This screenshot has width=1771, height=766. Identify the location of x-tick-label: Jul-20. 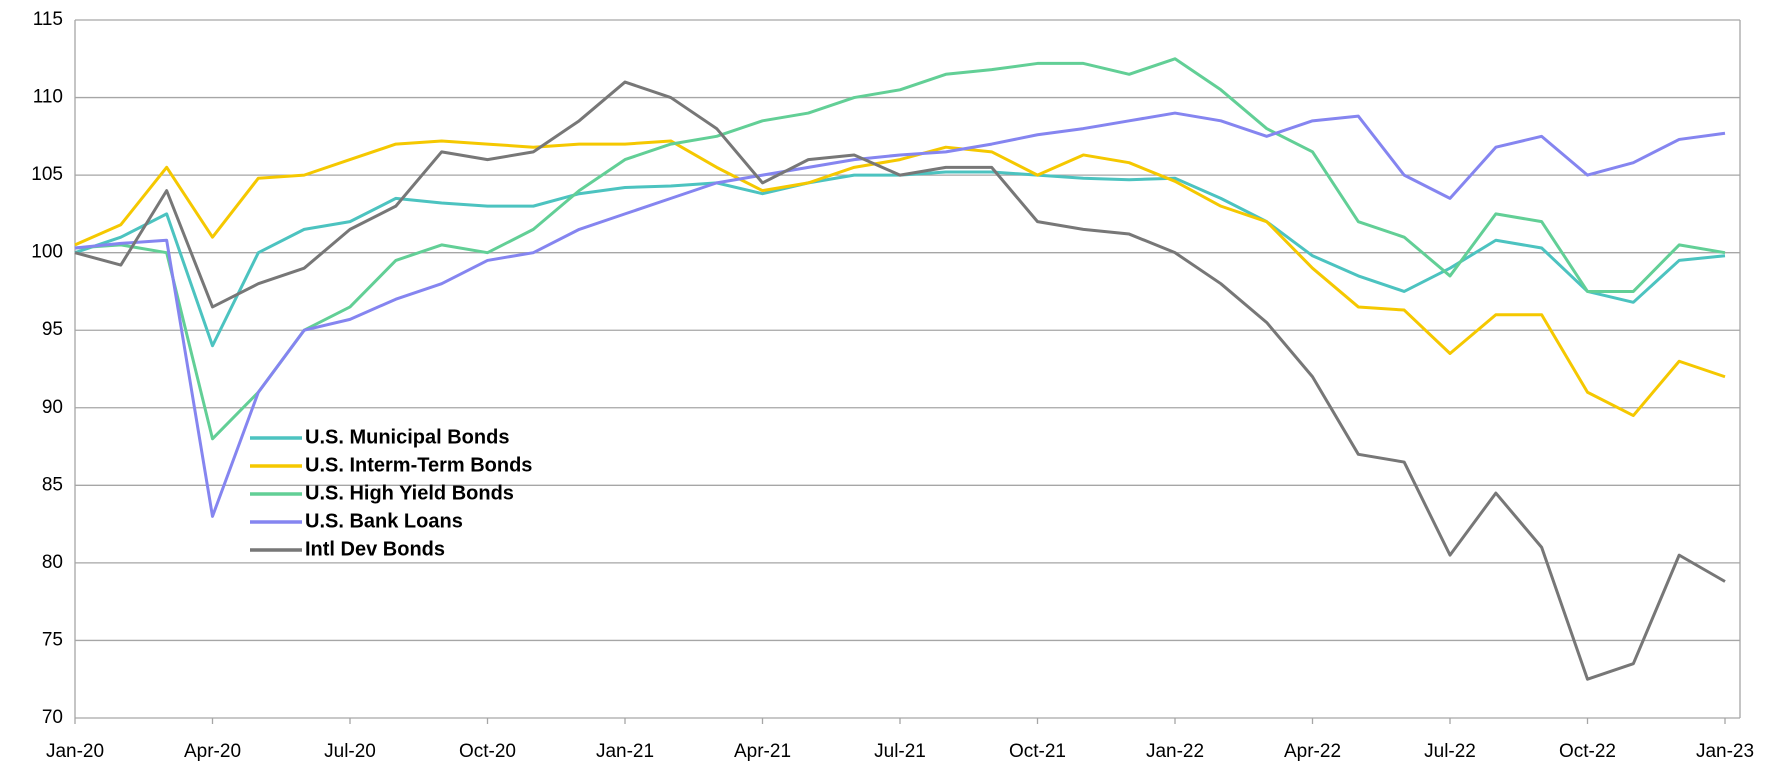
(350, 751).